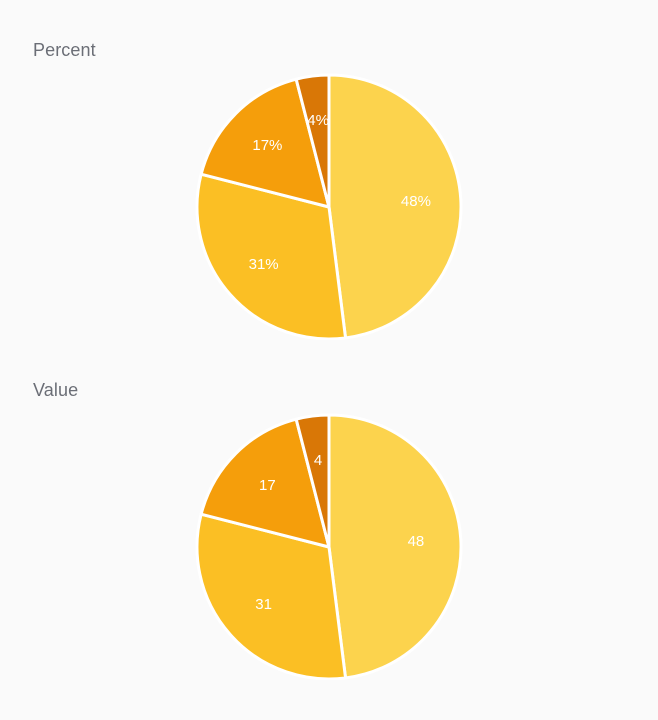  I want to click on percent-chart-title: Percent, so click(64, 50).